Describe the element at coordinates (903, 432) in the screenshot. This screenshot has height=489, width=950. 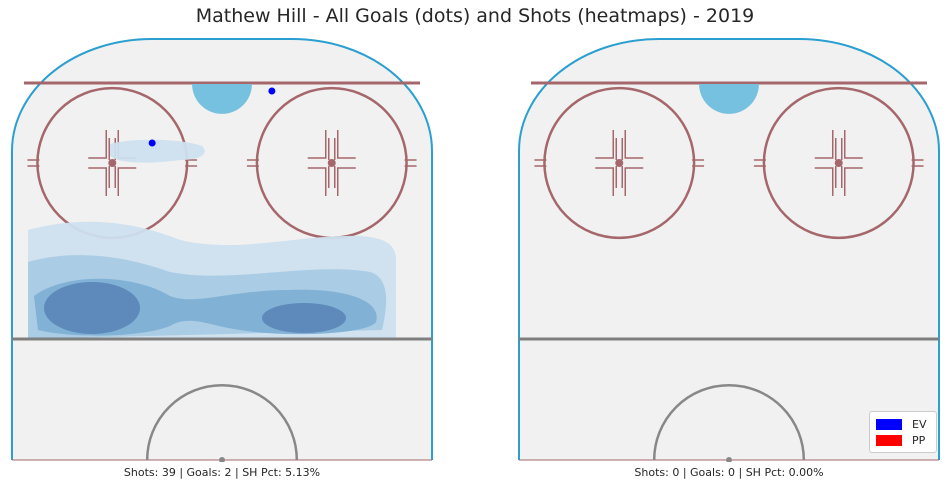
I see `legend: EV PP` at that location.